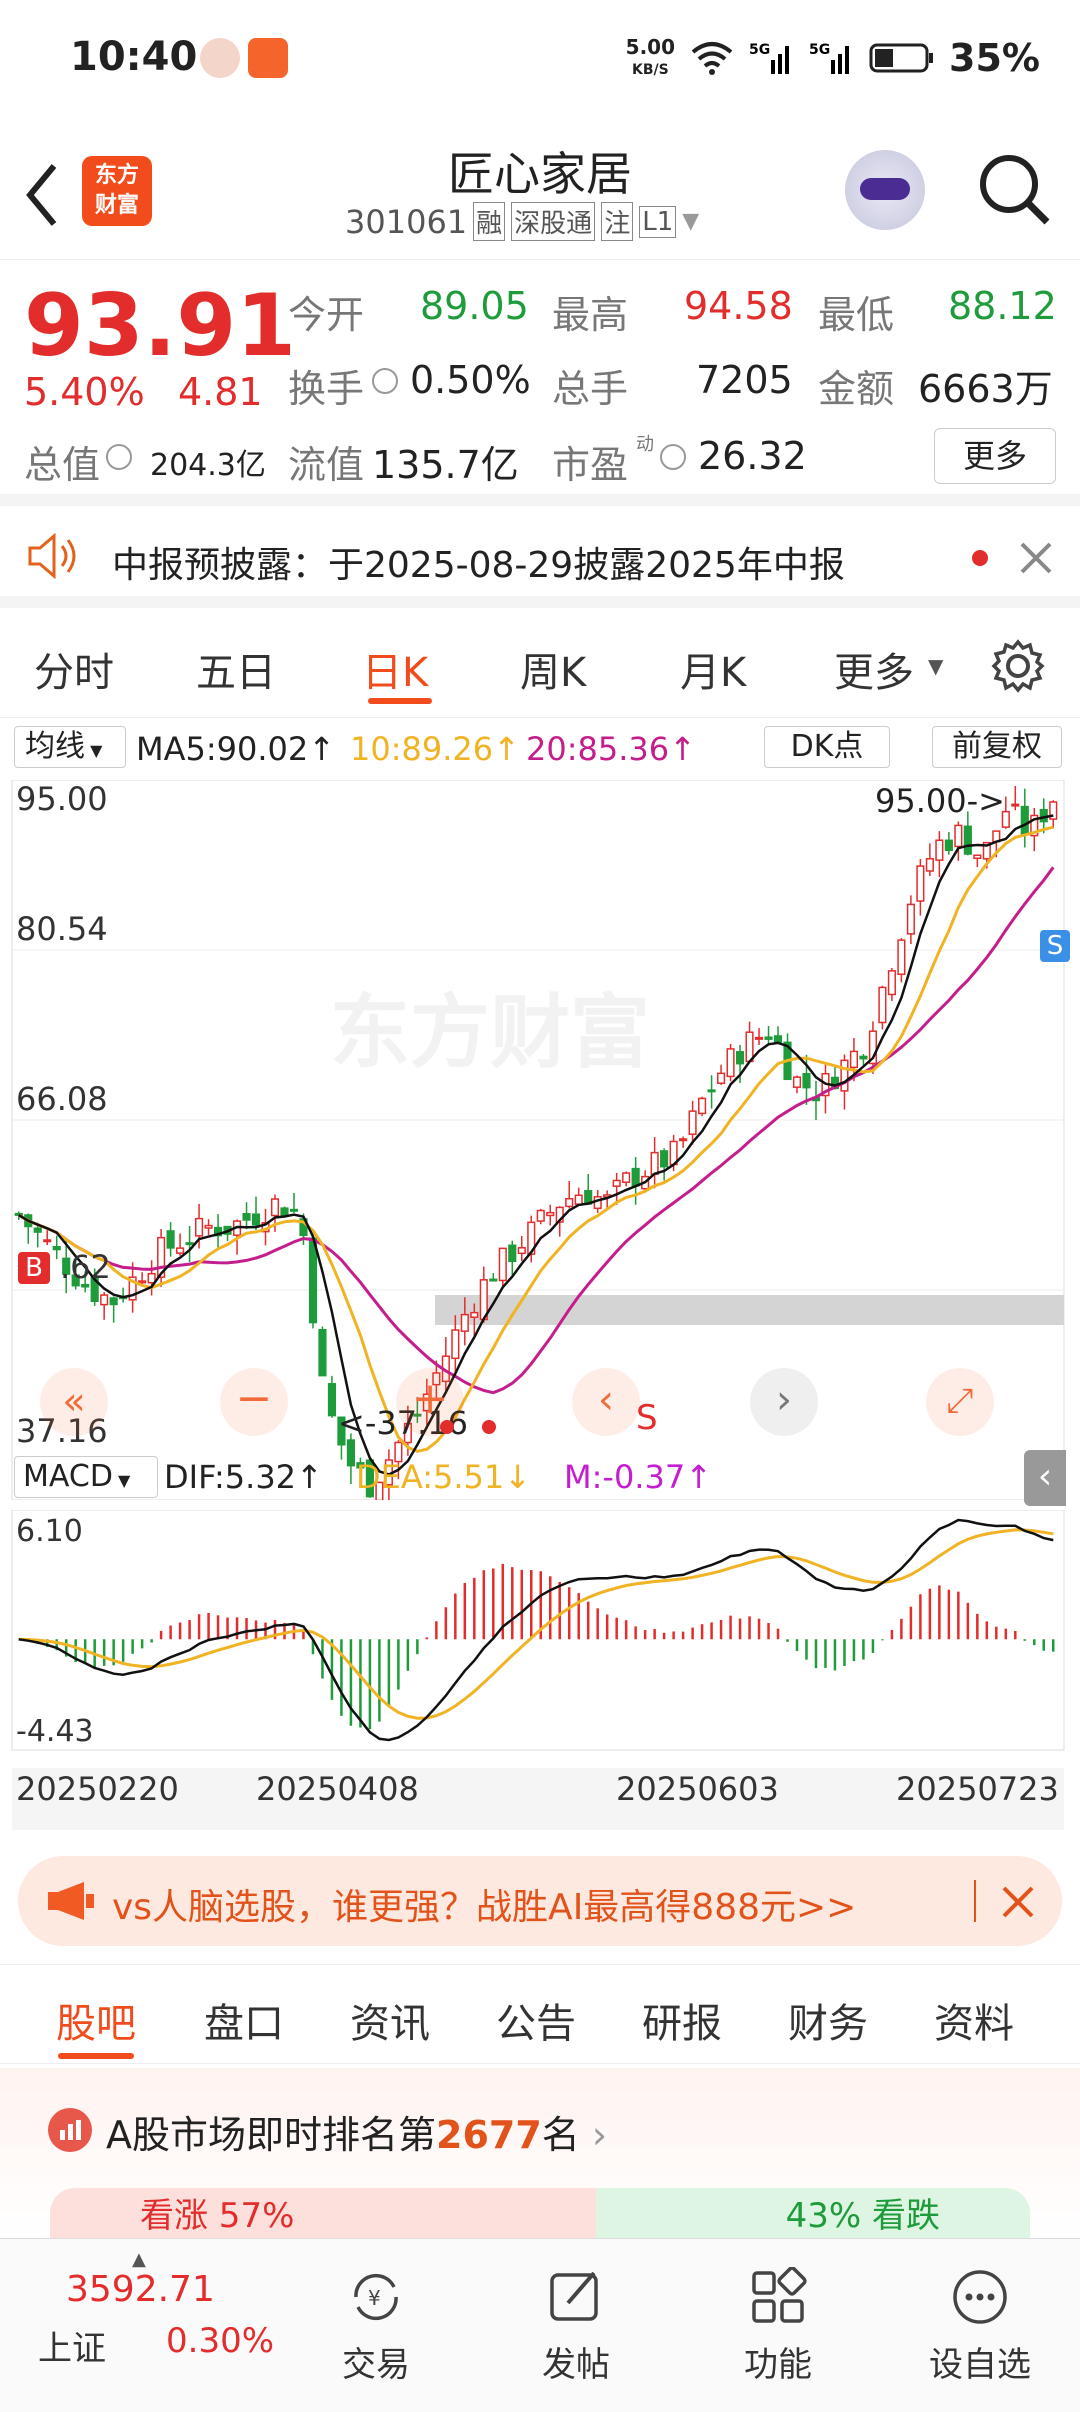 This screenshot has height=2412, width=1080. What do you see at coordinates (576, 2326) in the screenshot?
I see `nav-post: 发帖` at bounding box center [576, 2326].